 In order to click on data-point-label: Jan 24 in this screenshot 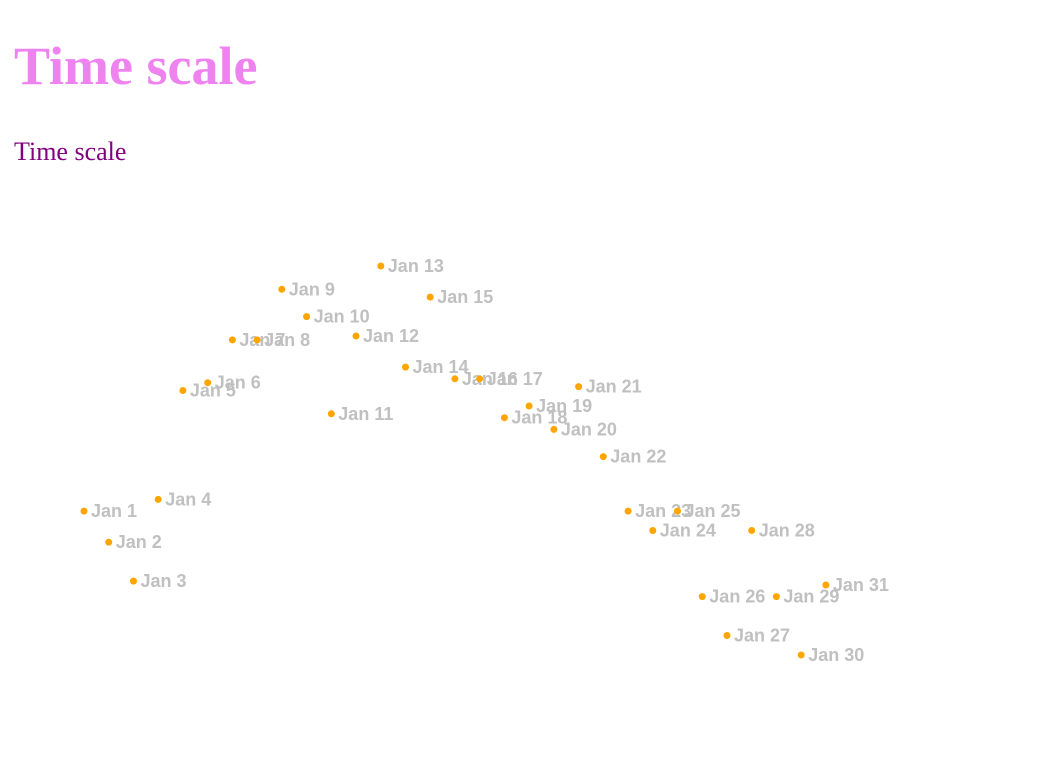, I will do `click(688, 531)`.